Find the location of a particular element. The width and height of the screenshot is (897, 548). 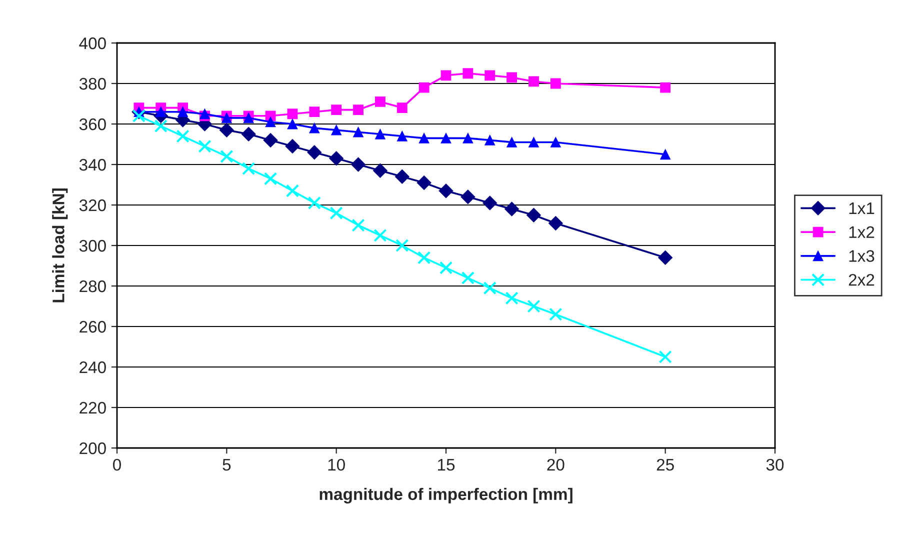

x-tick-label: 0 is located at coordinates (117, 464).